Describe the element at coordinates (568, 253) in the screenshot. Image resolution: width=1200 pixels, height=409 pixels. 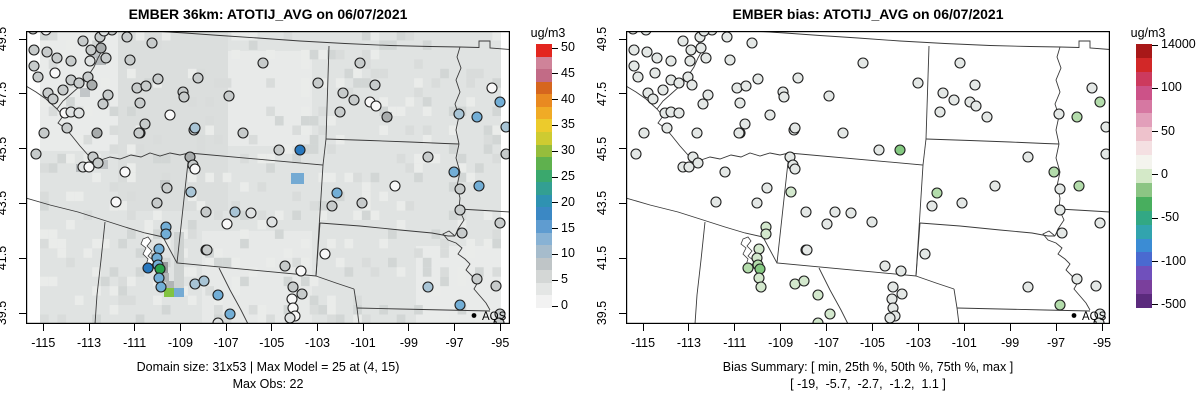
I see `colorbar-tick-label: 10` at that location.